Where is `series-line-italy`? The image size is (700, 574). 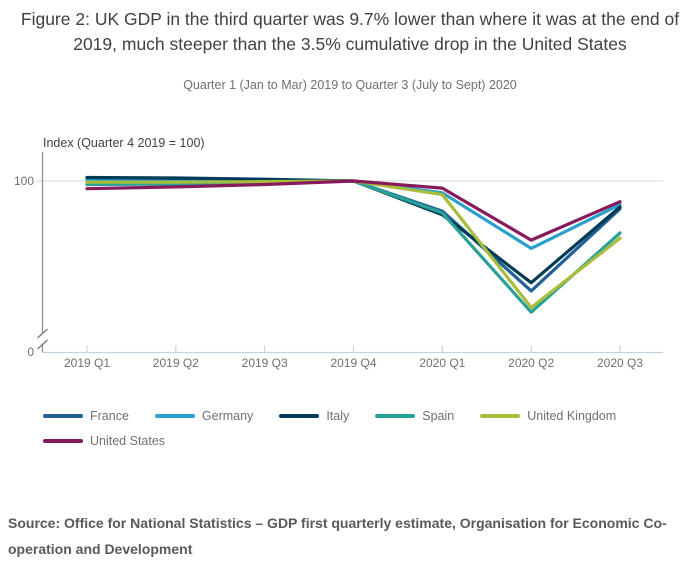
series-line-italy is located at coordinates (353, 230).